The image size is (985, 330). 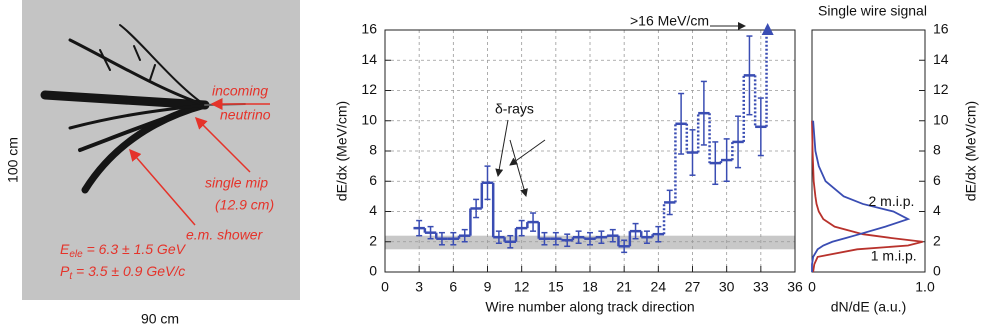 I want to click on energy-value: = 6.3 ± 1.5 GeV, so click(x=135, y=249).